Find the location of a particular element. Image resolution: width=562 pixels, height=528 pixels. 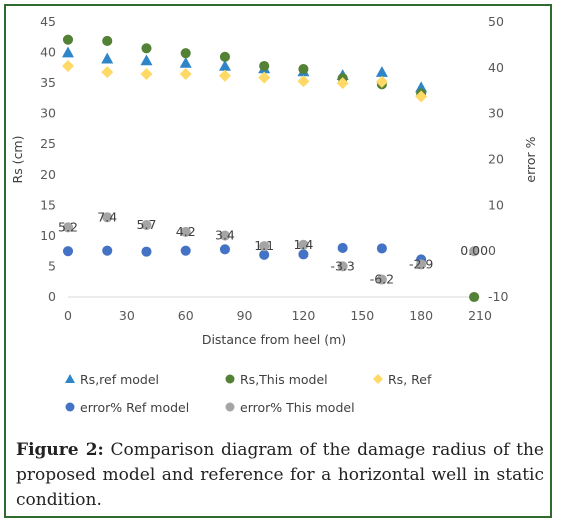

y-right-axis-title: error % is located at coordinates (530, 159).